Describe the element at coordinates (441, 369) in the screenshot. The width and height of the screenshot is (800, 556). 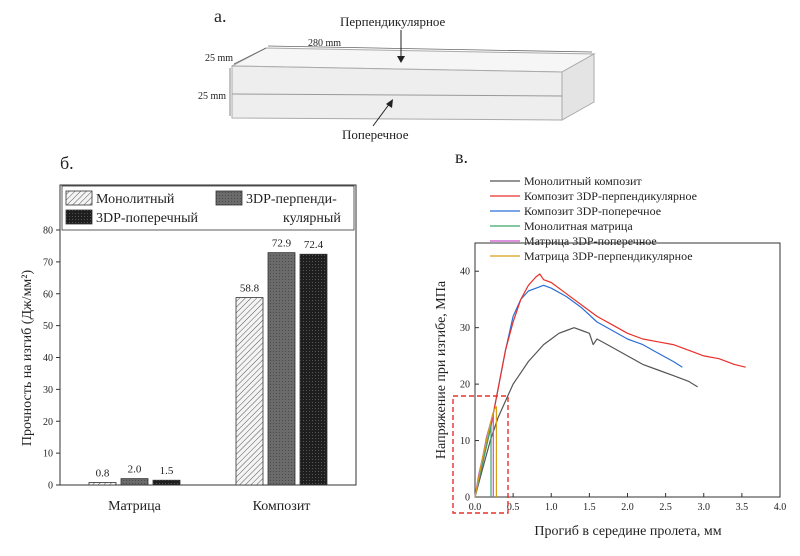
I see `line-y-axis-title: Напряжение при изгибе, МПа` at that location.